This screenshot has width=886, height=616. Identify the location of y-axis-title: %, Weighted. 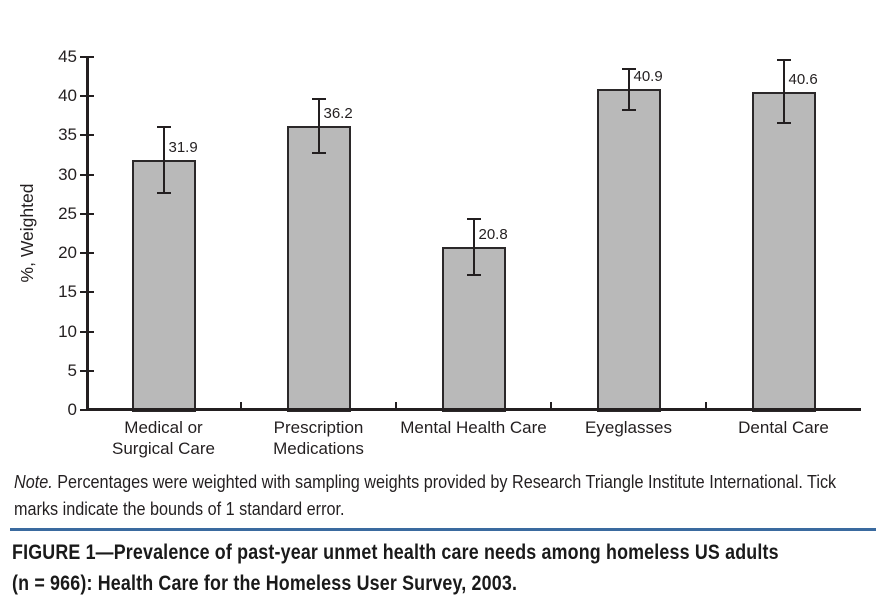
(27, 233).